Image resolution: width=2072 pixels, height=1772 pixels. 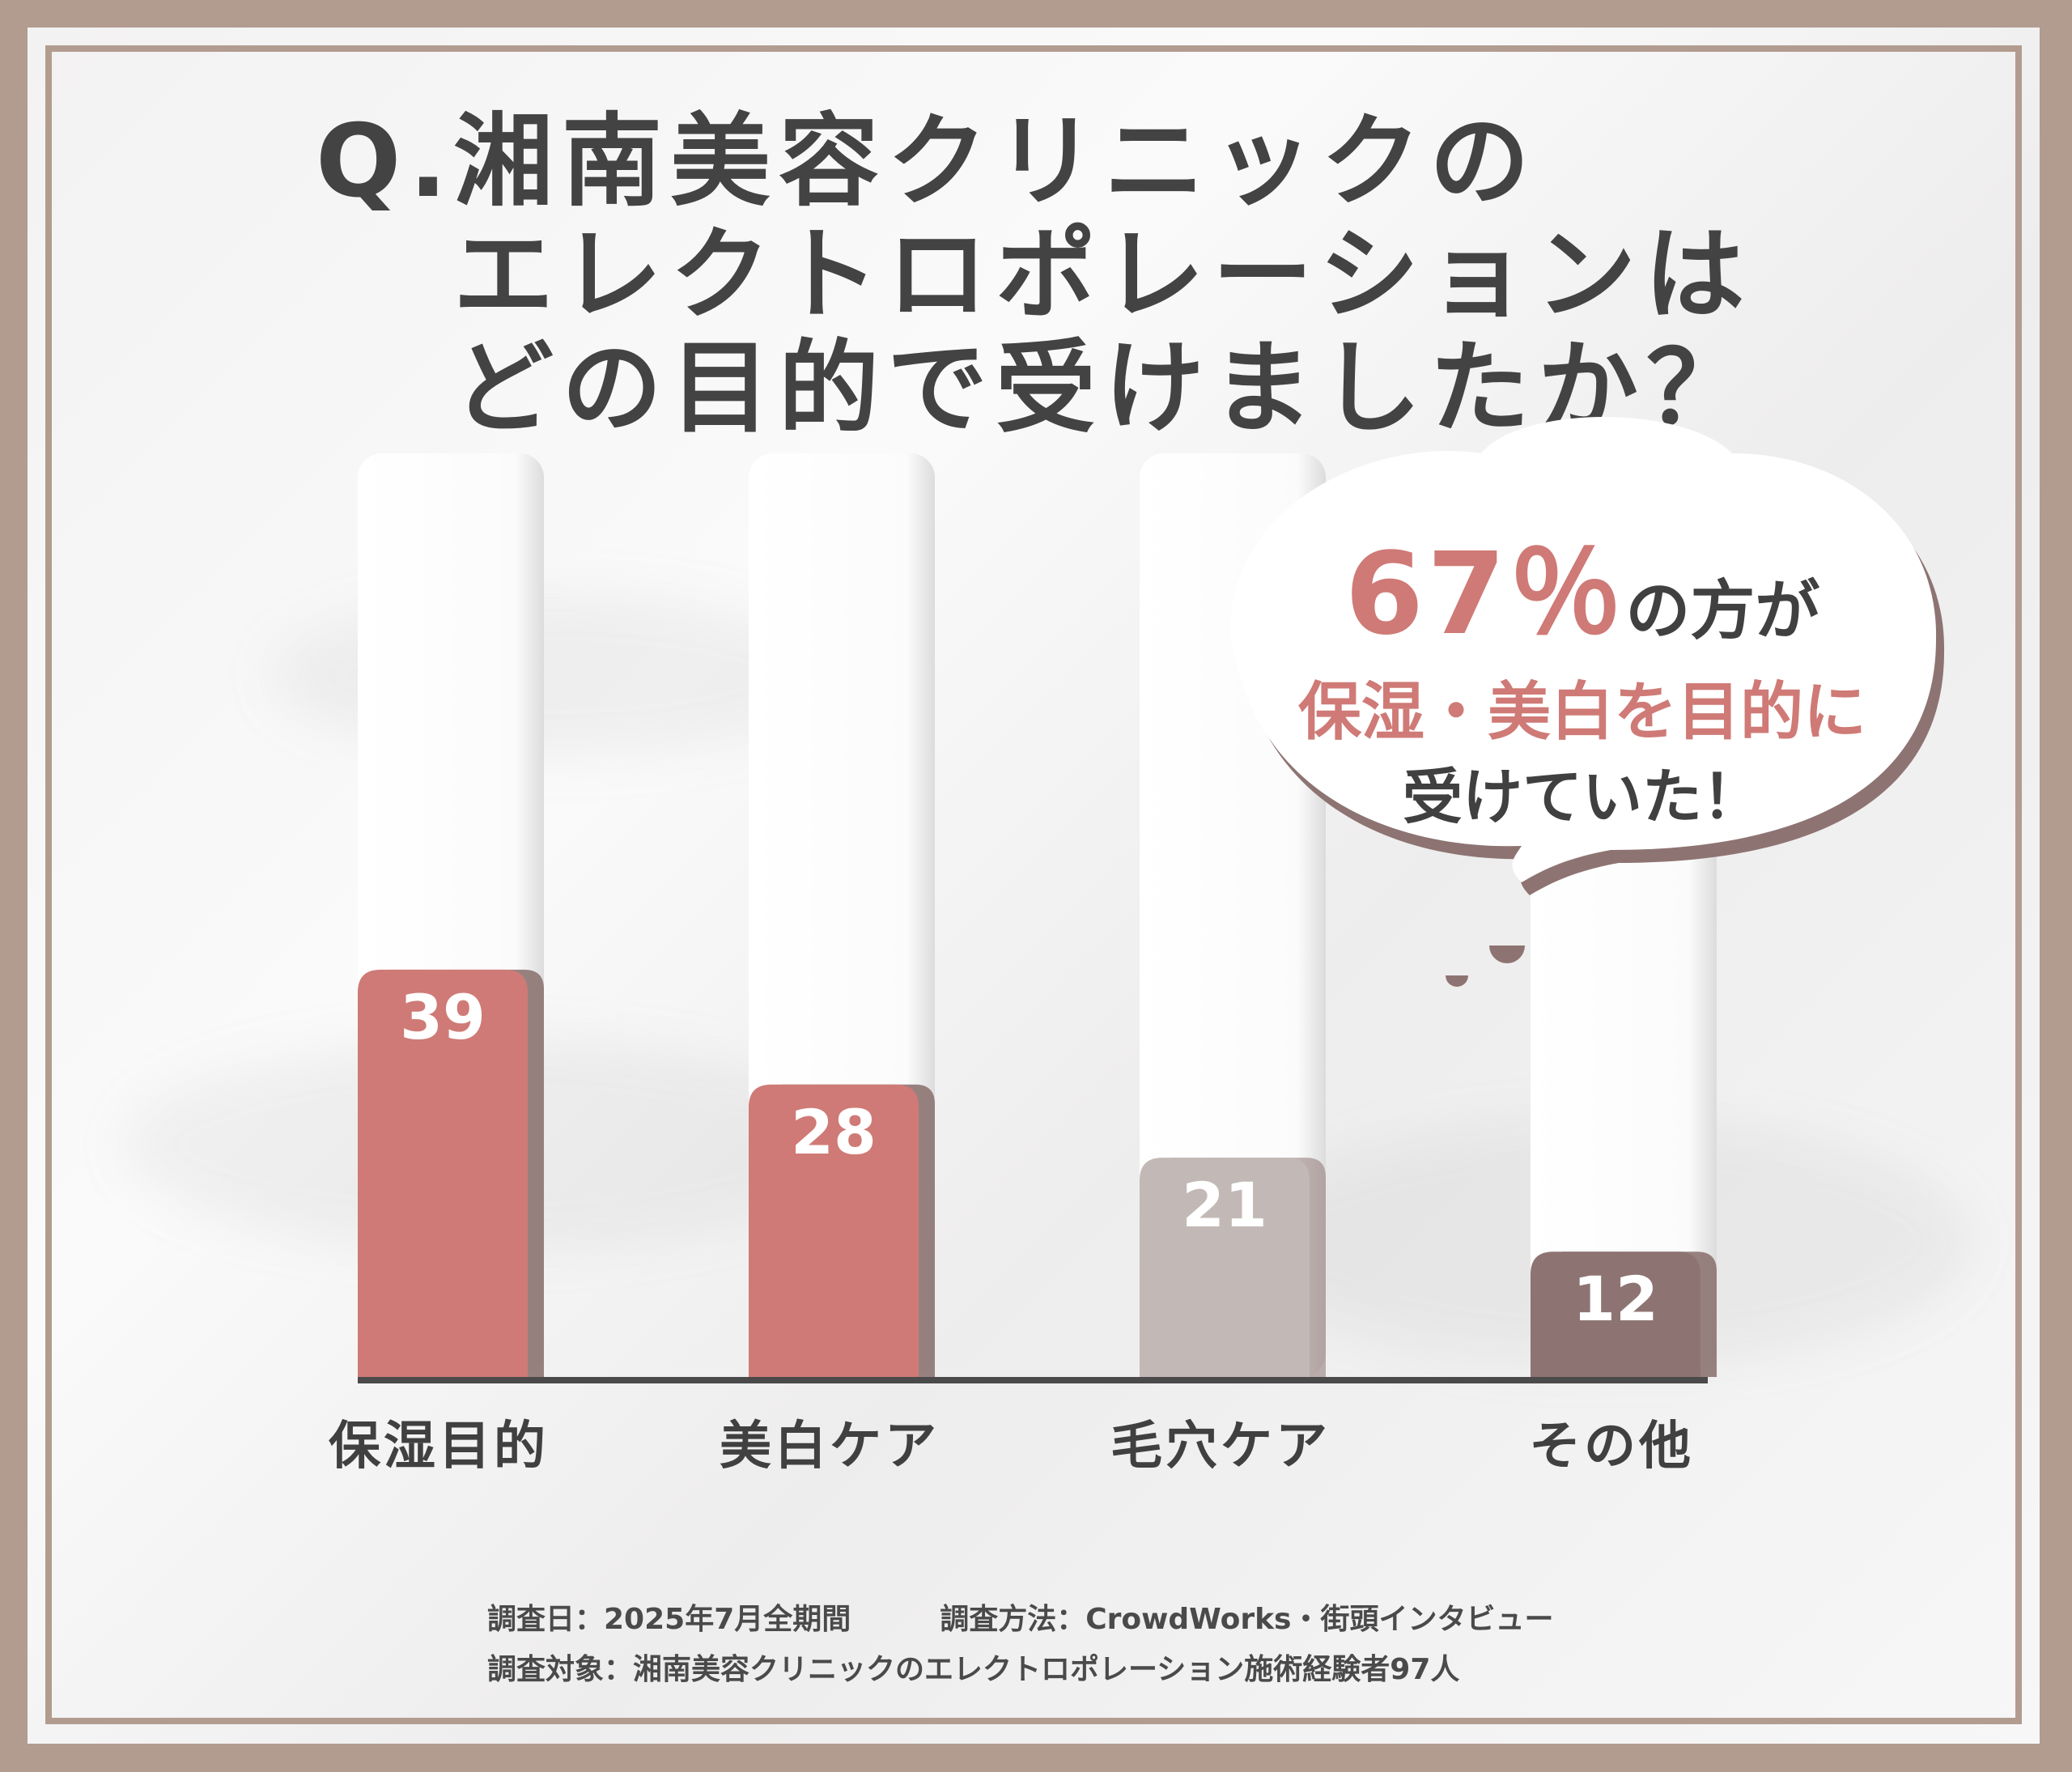 What do you see at coordinates (996, 162) in the screenshot?
I see `title-line-1: 湘南美容クリニックの` at bounding box center [996, 162].